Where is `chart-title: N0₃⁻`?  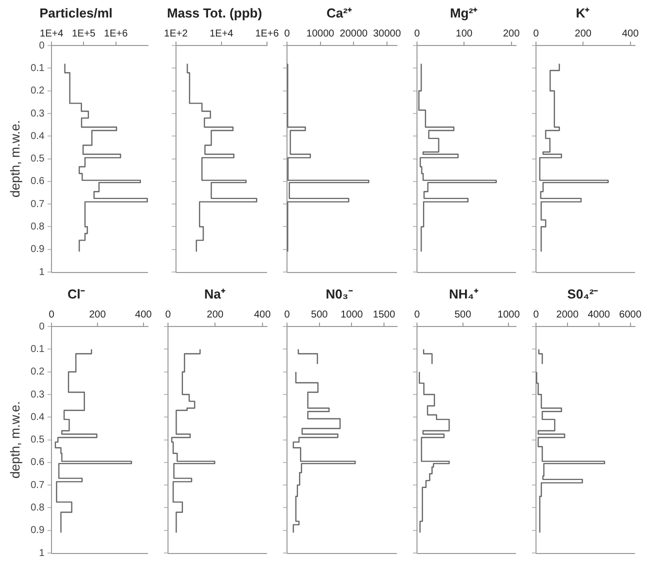 chart-title: N0₃⁻ is located at coordinates (340, 294).